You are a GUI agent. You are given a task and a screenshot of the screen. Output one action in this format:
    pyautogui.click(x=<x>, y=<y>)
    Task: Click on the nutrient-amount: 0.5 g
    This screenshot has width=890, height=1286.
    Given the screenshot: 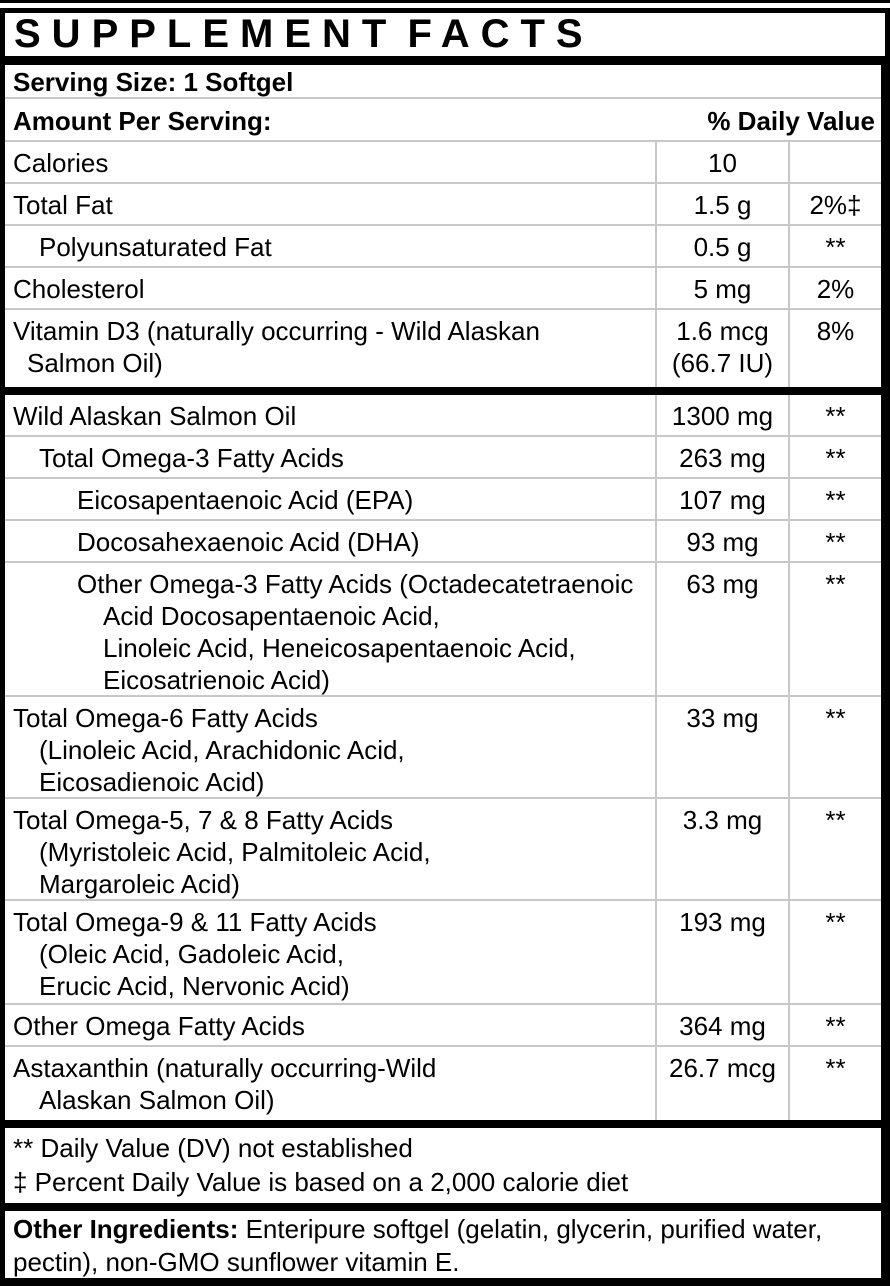 What is the action you would take?
    pyautogui.click(x=721, y=246)
    